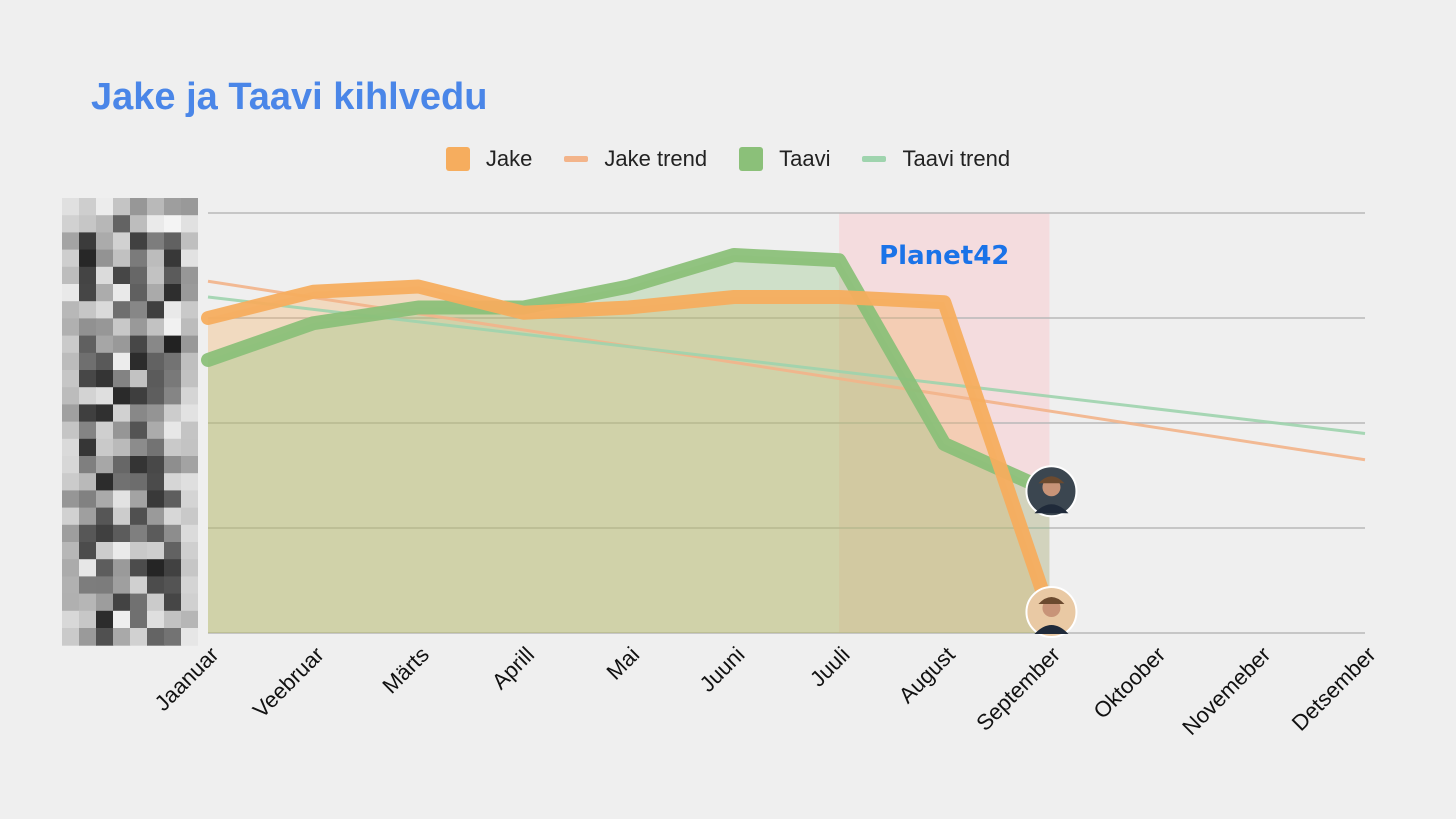 The height and width of the screenshot is (819, 1456). Describe the element at coordinates (1051, 509) in the screenshot. I see `avatar-body` at that location.